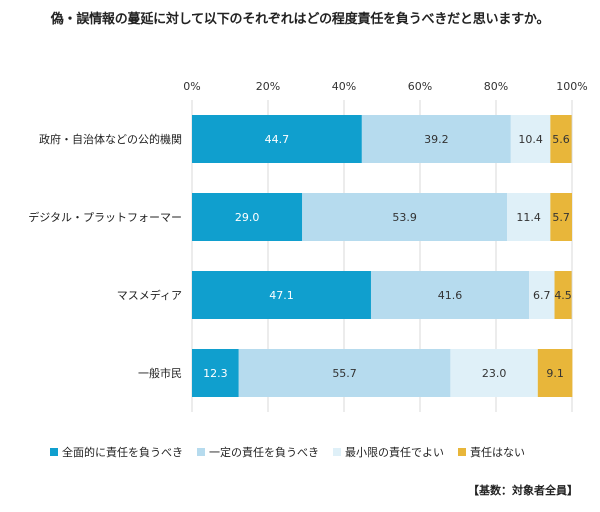  I want to click on data-label: 5.7, so click(561, 217).